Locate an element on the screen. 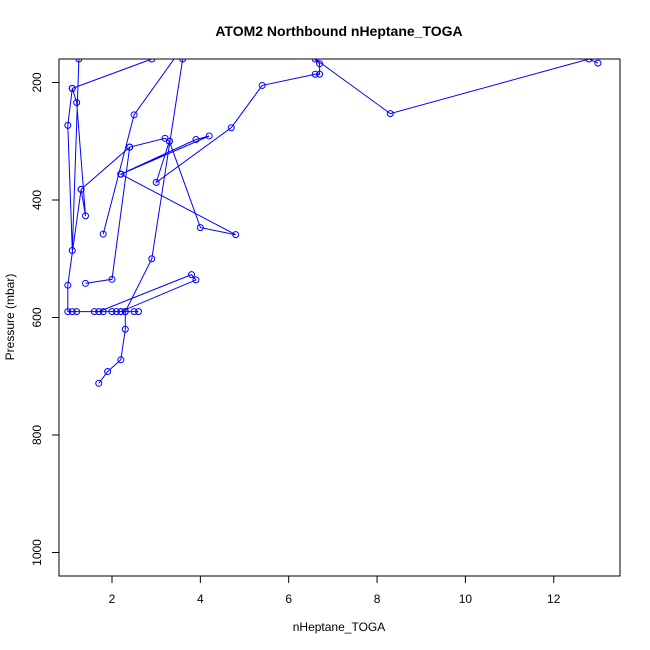 This screenshot has width=650, height=650. x-tick-label: 6 is located at coordinates (288, 599).